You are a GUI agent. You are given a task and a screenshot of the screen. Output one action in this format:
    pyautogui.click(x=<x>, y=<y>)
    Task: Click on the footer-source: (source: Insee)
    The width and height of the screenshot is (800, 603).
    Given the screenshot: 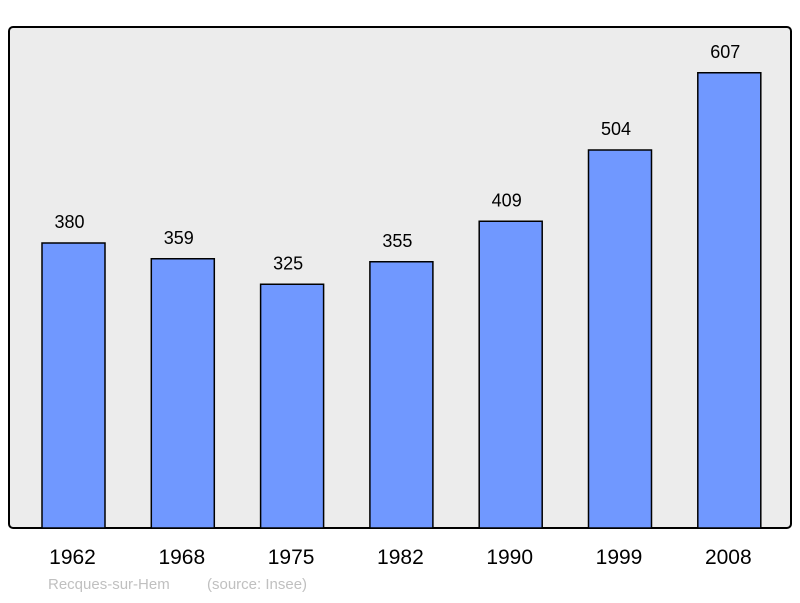 What is the action you would take?
    pyautogui.click(x=257, y=584)
    